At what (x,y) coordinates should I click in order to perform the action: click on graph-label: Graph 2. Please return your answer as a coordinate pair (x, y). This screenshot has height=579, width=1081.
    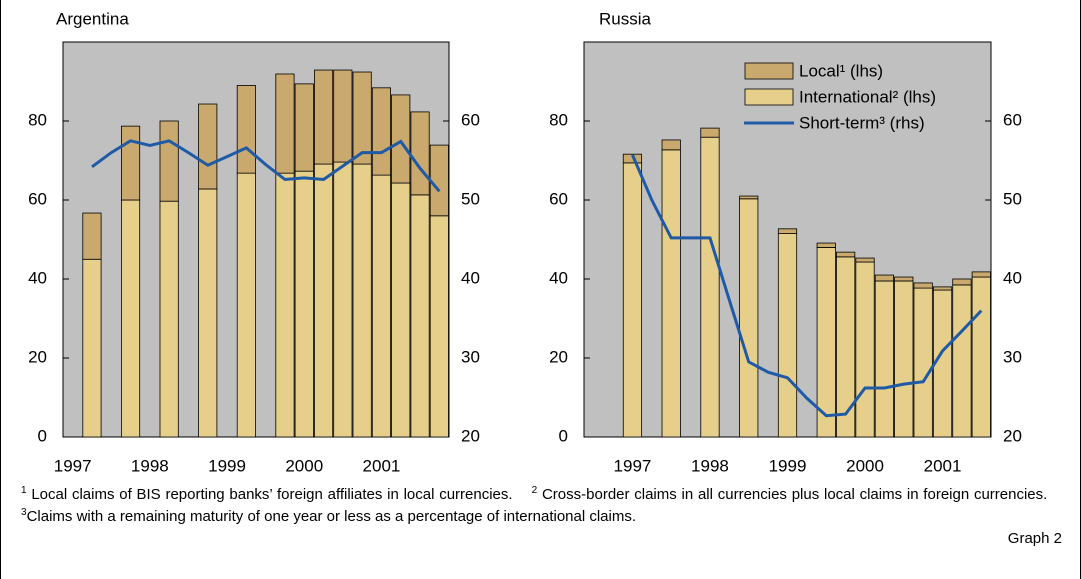
    Looking at the image, I should click on (1034, 538).